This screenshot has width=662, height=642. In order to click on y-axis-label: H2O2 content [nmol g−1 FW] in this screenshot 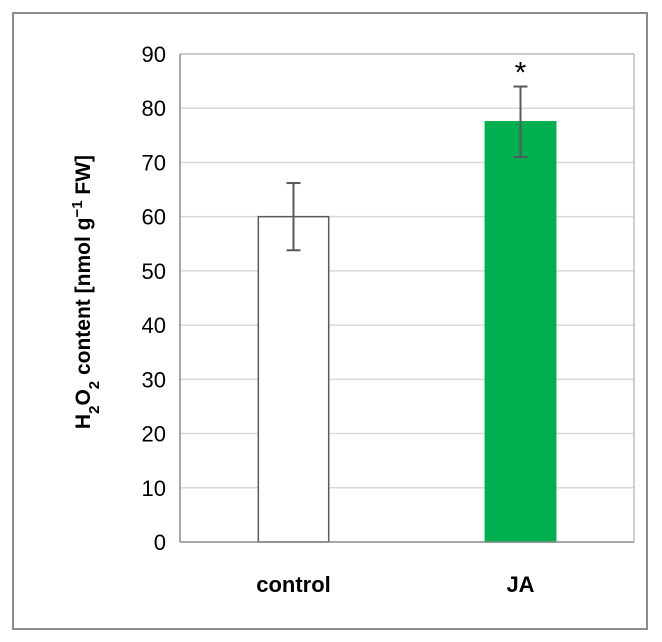, I will do `click(86, 292)`.